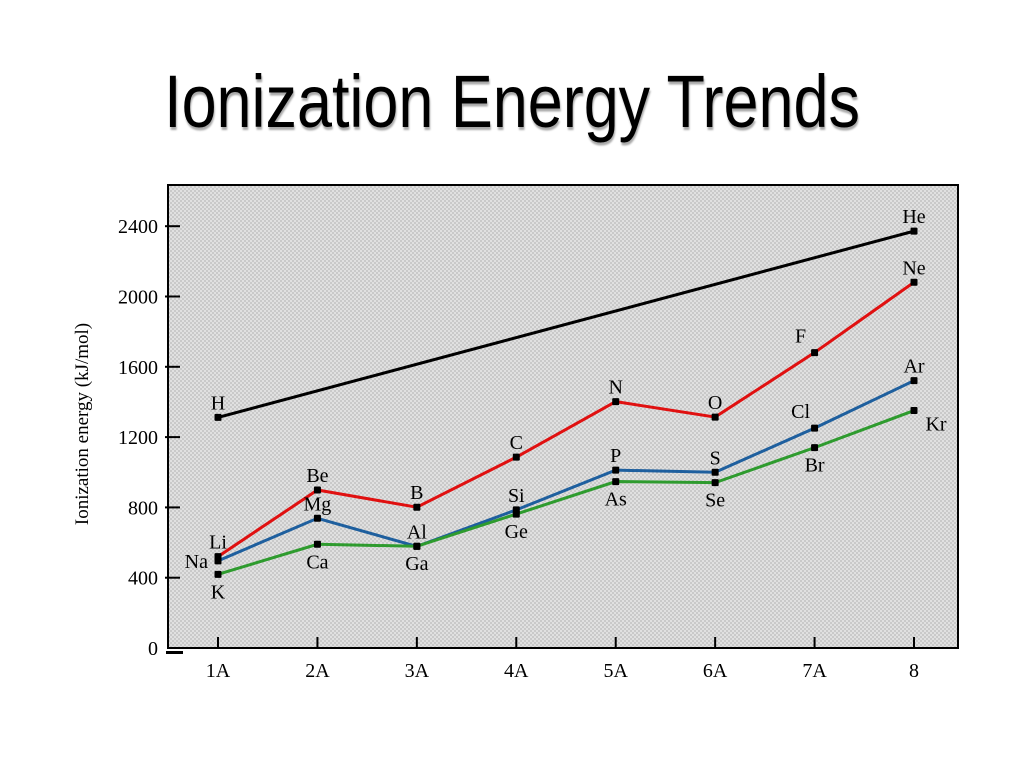 This screenshot has width=1024, height=768. I want to click on element-label-O: O, so click(715, 403).